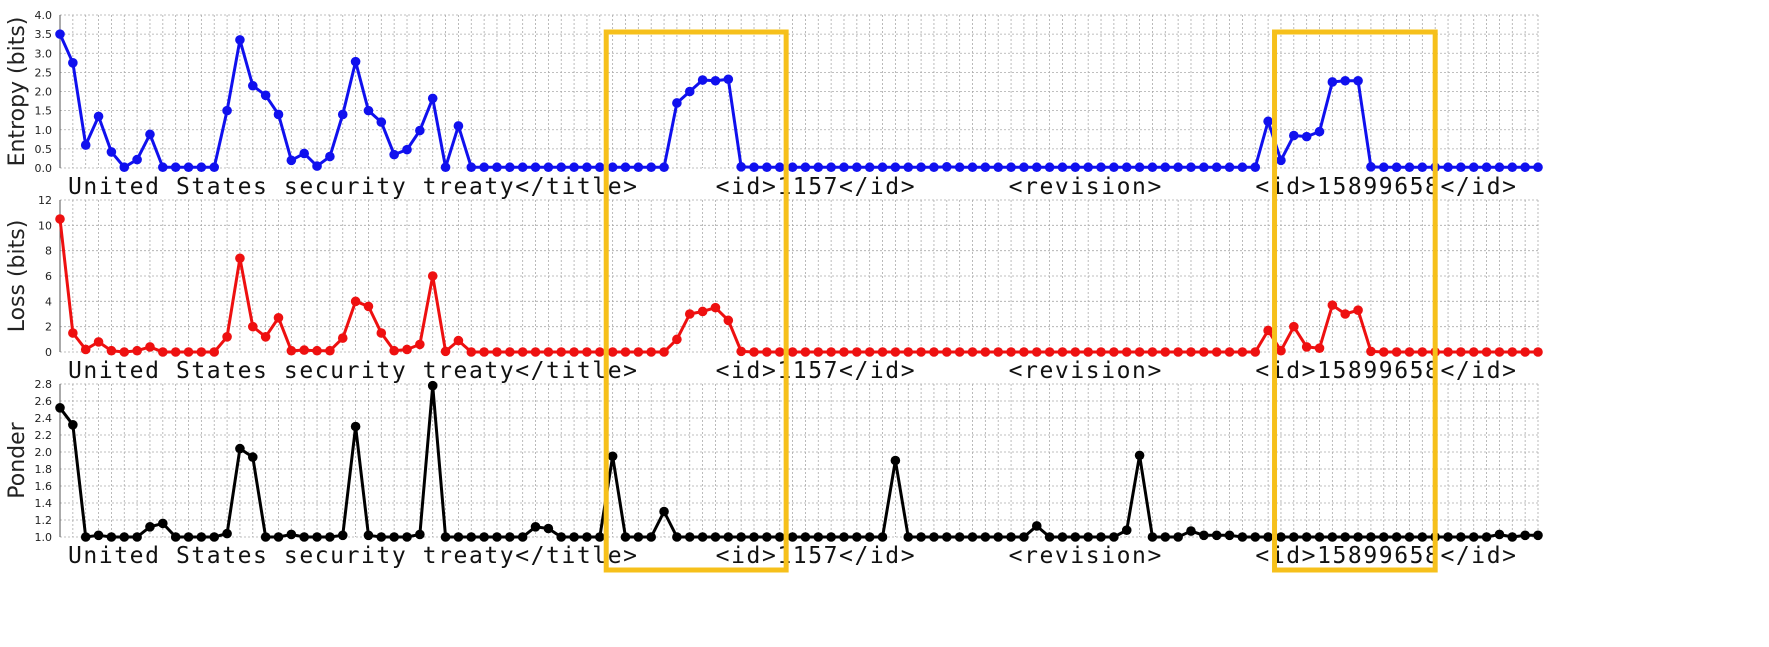 Image resolution: width=1769 pixels, height=647 pixels. What do you see at coordinates (48, 251) in the screenshot?
I see `loss-ytick-label: 8` at bounding box center [48, 251].